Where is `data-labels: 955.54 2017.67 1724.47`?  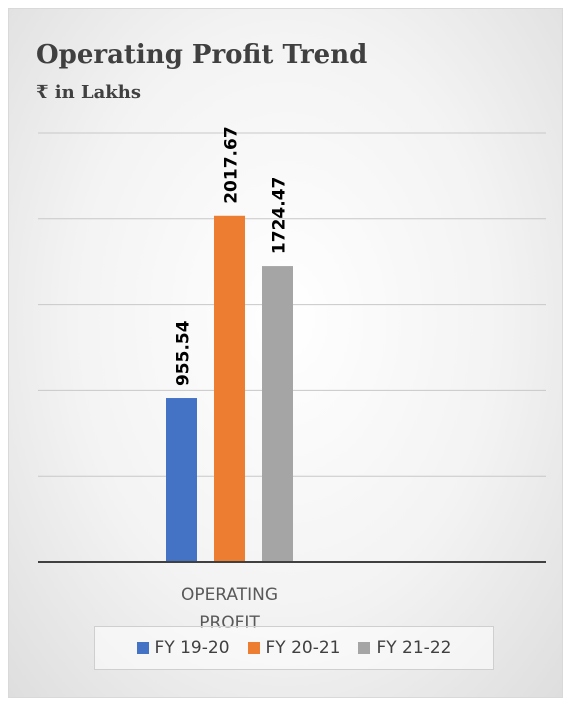
data-labels: 955.54 2017.67 1724.47 is located at coordinates (232, 256).